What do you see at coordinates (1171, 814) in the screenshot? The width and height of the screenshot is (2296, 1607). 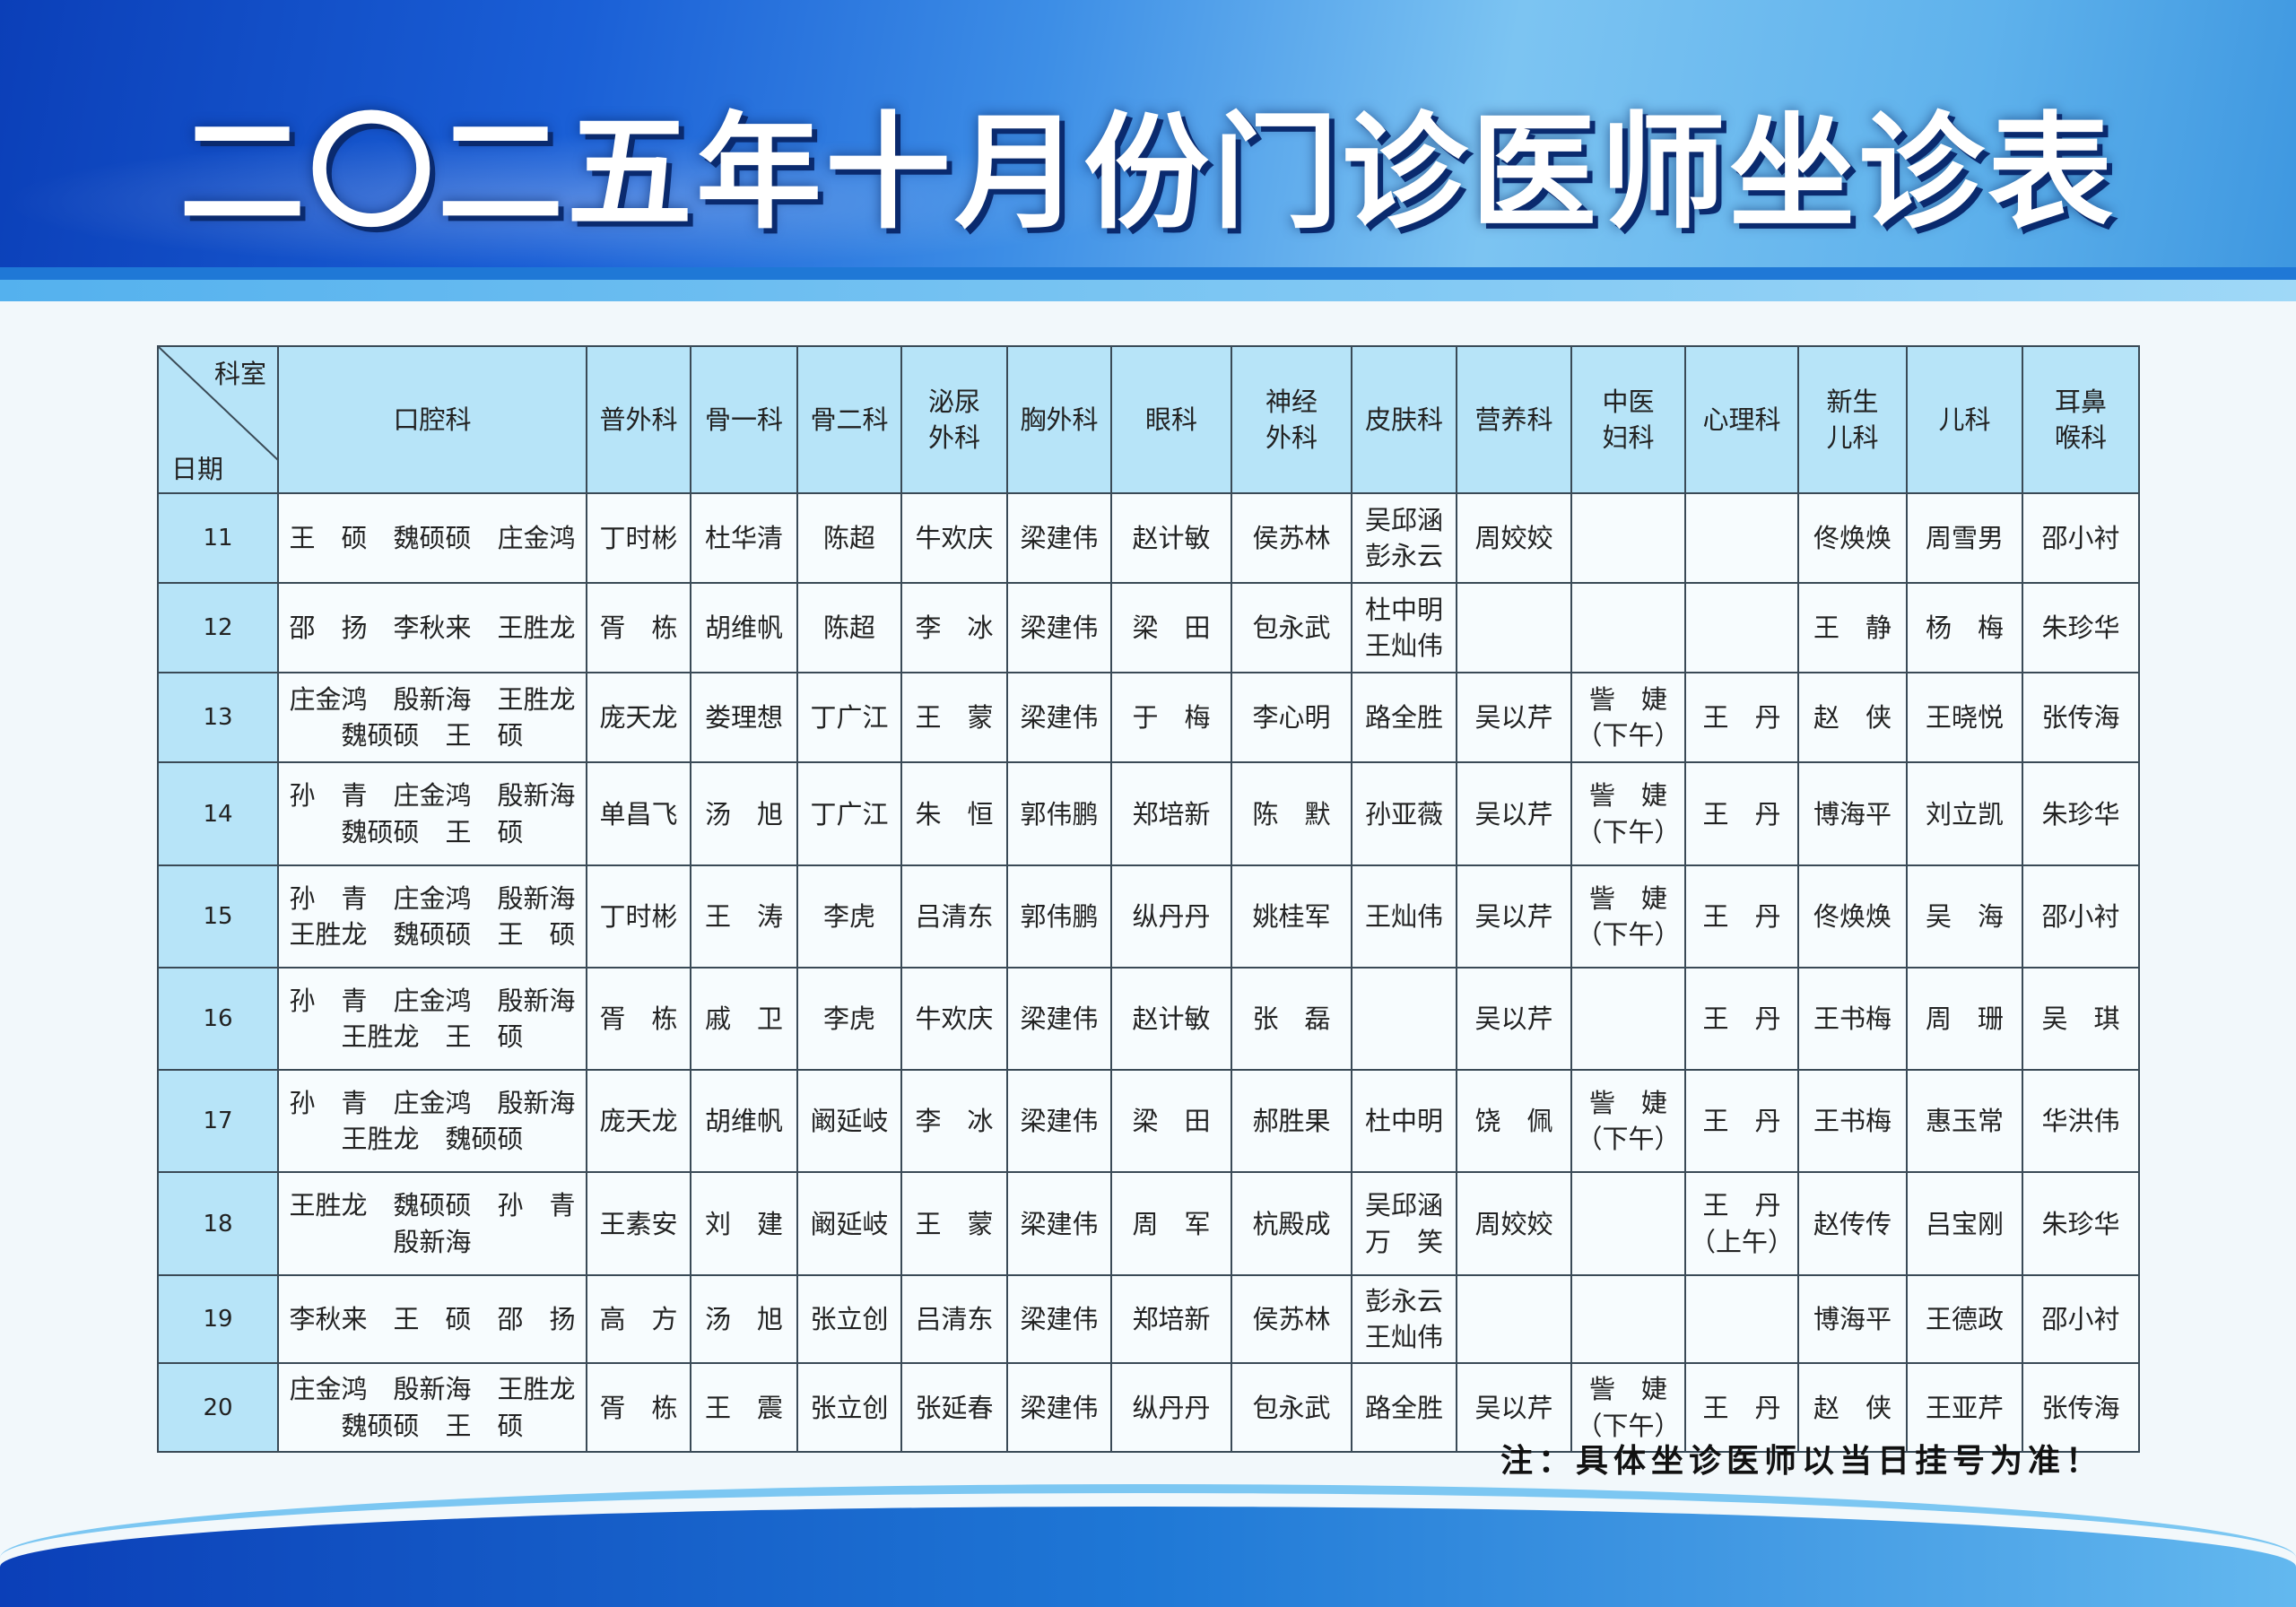 I see `doctor-cell: 郑培新` at bounding box center [1171, 814].